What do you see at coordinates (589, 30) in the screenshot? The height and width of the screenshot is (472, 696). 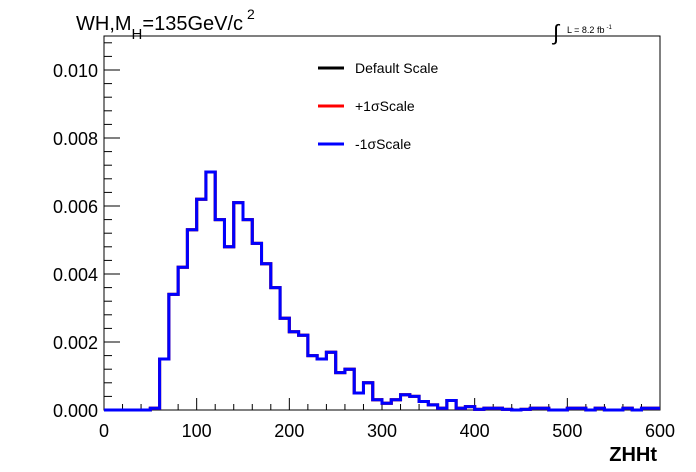 I see `lumi-label: L = 8.2 fb -1` at bounding box center [589, 30].